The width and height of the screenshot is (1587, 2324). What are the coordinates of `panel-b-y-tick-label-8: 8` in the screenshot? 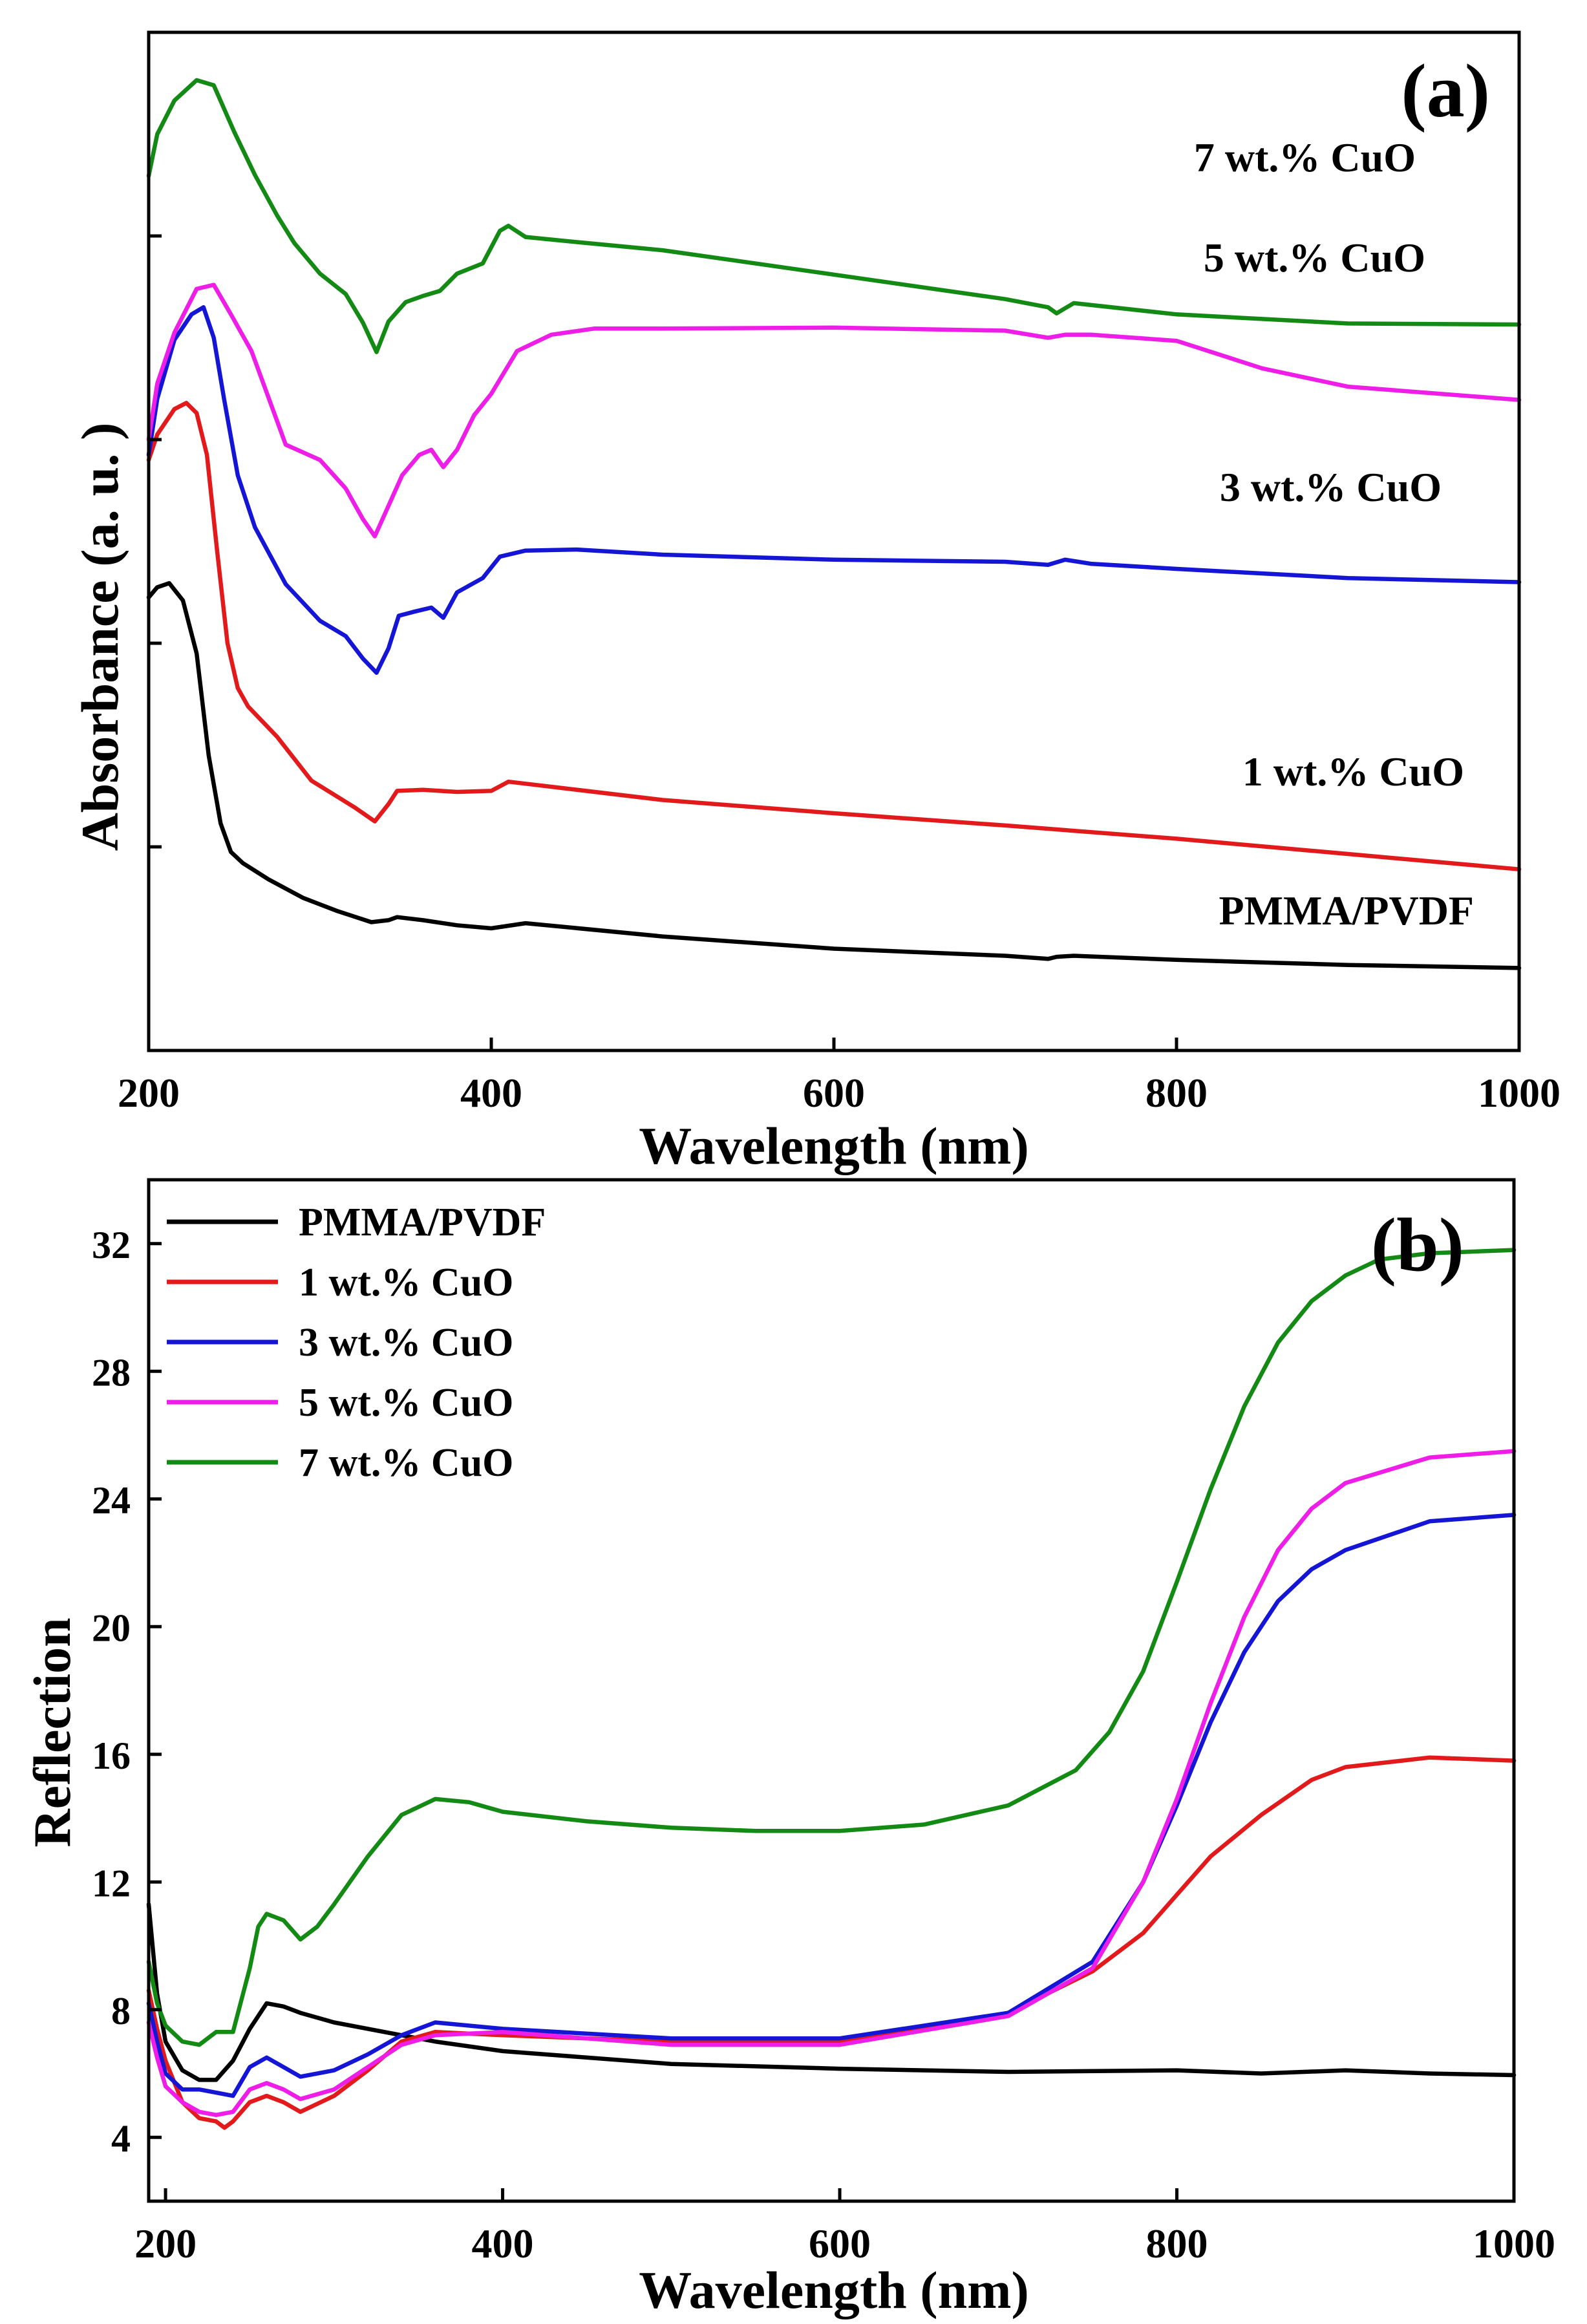 It's located at (121, 2011).